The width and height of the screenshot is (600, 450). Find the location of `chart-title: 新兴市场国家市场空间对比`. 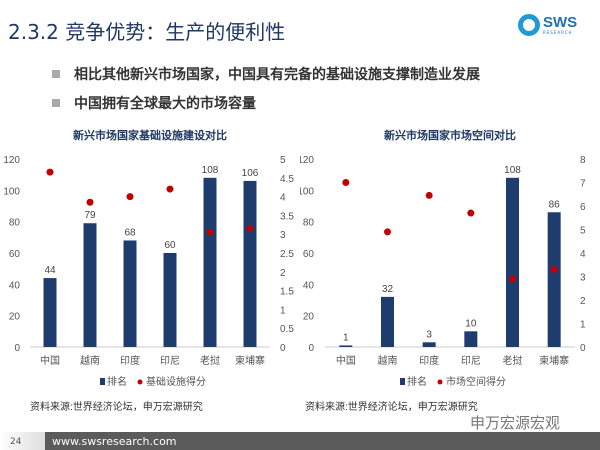

chart-title: 新兴市场国家市场空间对比 is located at coordinates (450, 135).